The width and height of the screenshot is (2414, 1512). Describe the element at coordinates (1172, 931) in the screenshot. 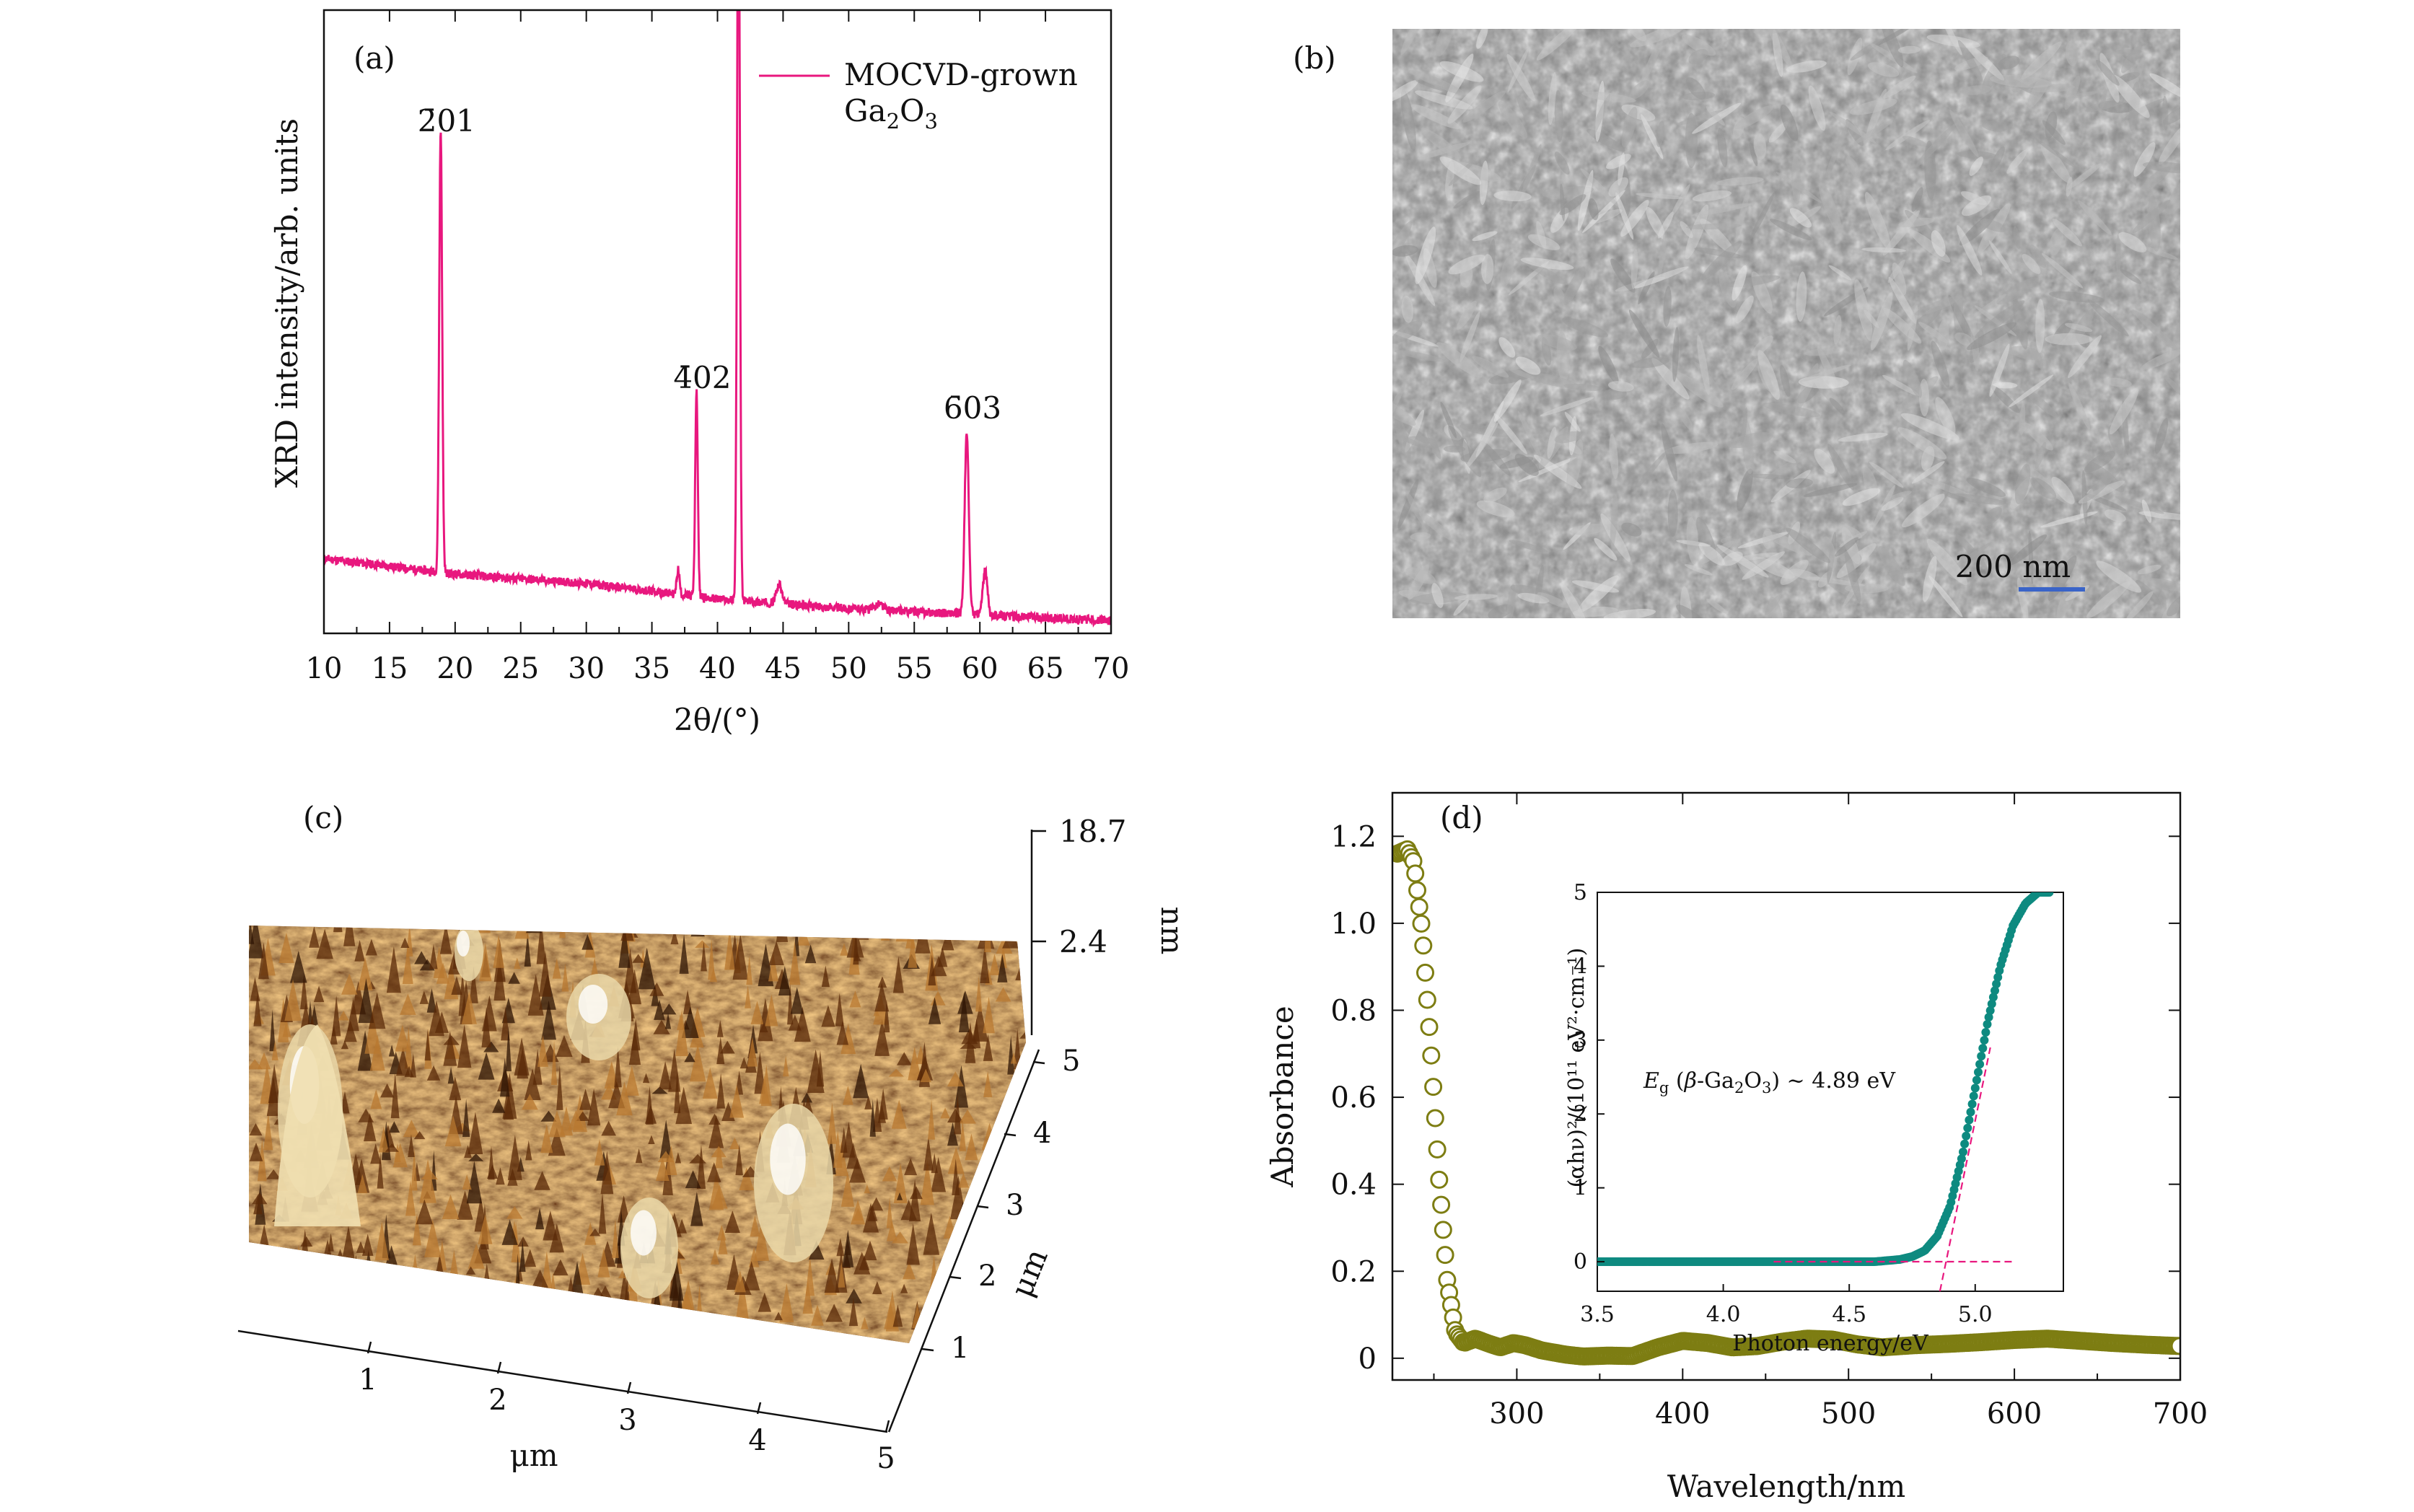

I see `afm-z-unit: nm` at that location.